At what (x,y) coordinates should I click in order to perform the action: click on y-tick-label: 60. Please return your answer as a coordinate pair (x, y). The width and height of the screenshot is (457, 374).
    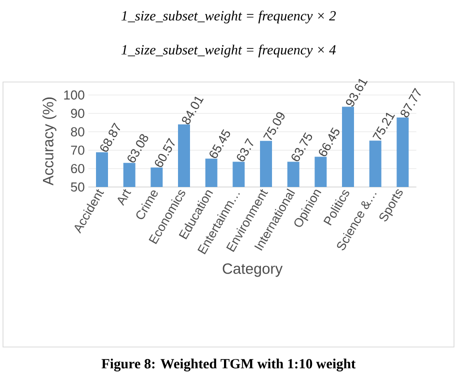
    Looking at the image, I should click on (77, 169).